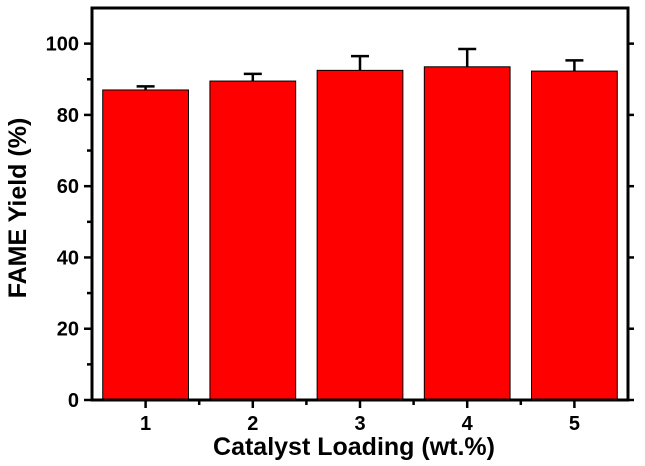 The width and height of the screenshot is (645, 466). What do you see at coordinates (68, 330) in the screenshot?
I see `y-tick-label: 20` at bounding box center [68, 330].